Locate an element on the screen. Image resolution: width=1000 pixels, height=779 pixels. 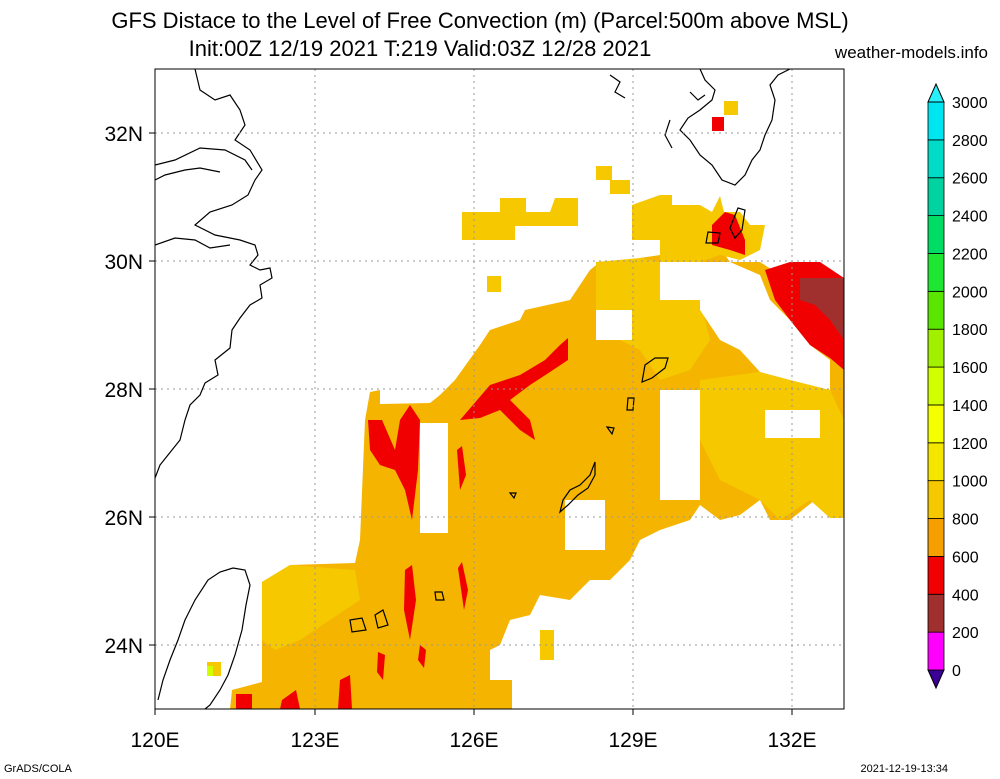
colorbar-overflow is located at coordinates (936, 92).